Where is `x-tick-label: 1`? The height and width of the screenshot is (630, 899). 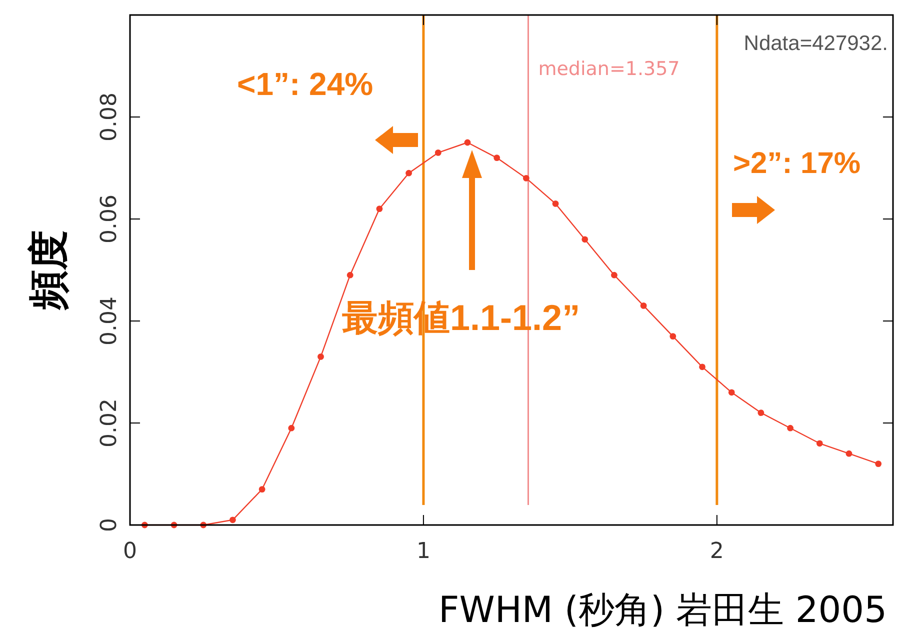 x-tick-label: 1 is located at coordinates (423, 551).